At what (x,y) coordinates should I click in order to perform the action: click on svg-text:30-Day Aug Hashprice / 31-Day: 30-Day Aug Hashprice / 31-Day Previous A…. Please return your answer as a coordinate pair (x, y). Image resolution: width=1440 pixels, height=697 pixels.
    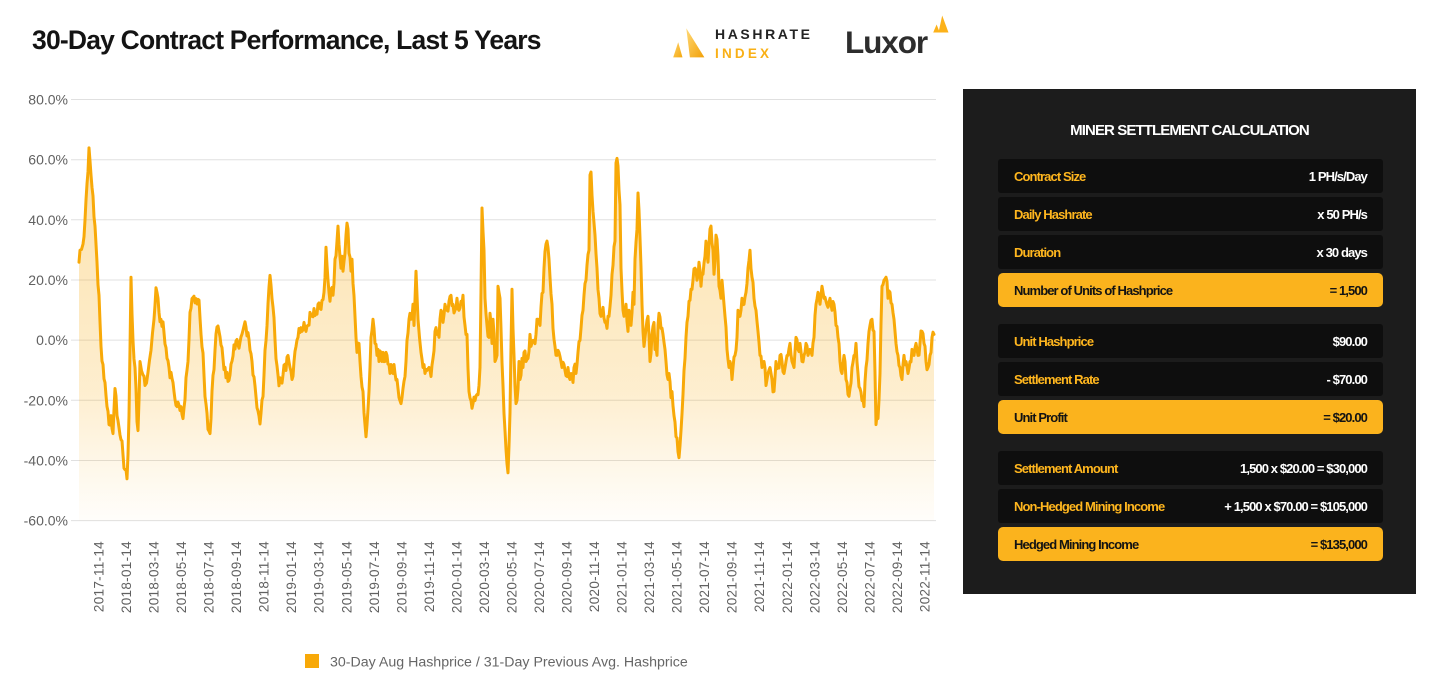
    Looking at the image, I should click on (509, 663).